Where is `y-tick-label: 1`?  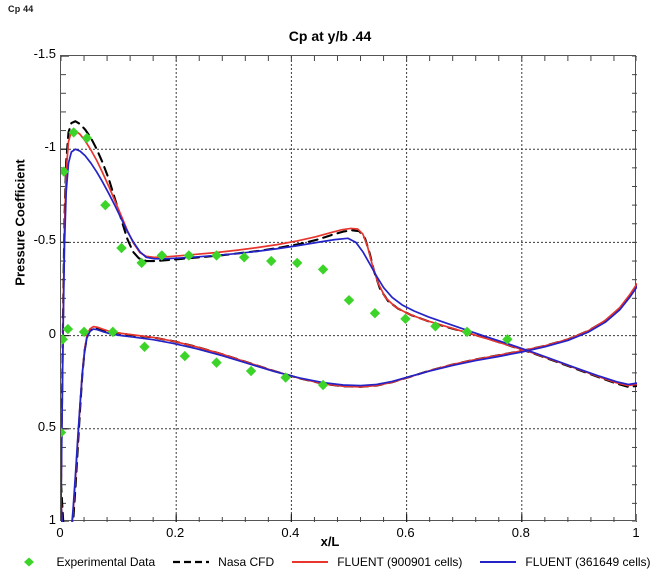
y-tick-label: 1 is located at coordinates (52, 519).